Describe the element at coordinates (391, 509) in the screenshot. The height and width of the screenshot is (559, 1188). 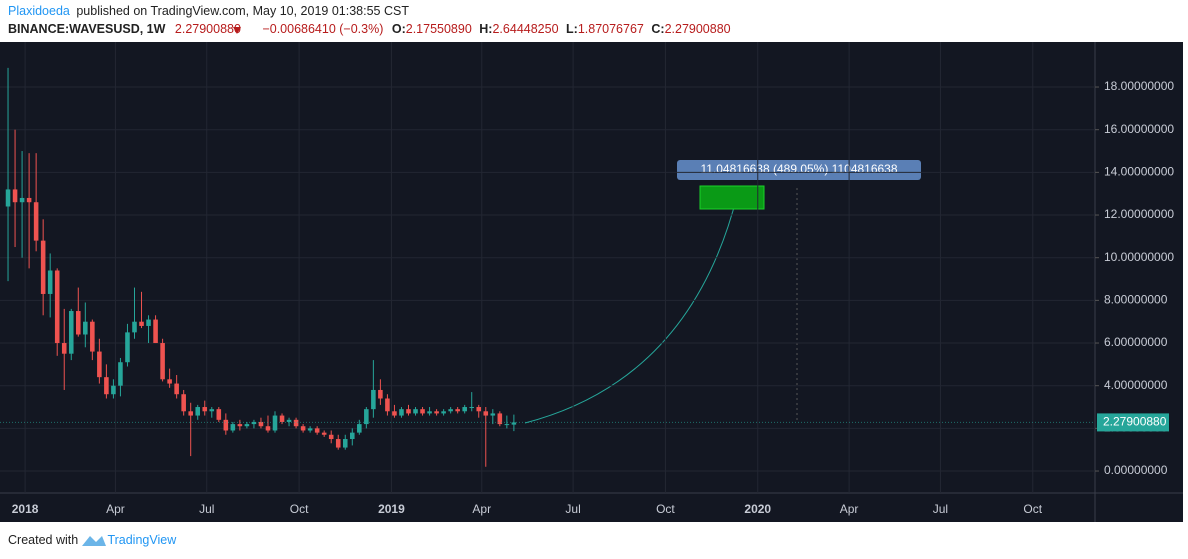
I see `x-tick-label: 2019` at that location.